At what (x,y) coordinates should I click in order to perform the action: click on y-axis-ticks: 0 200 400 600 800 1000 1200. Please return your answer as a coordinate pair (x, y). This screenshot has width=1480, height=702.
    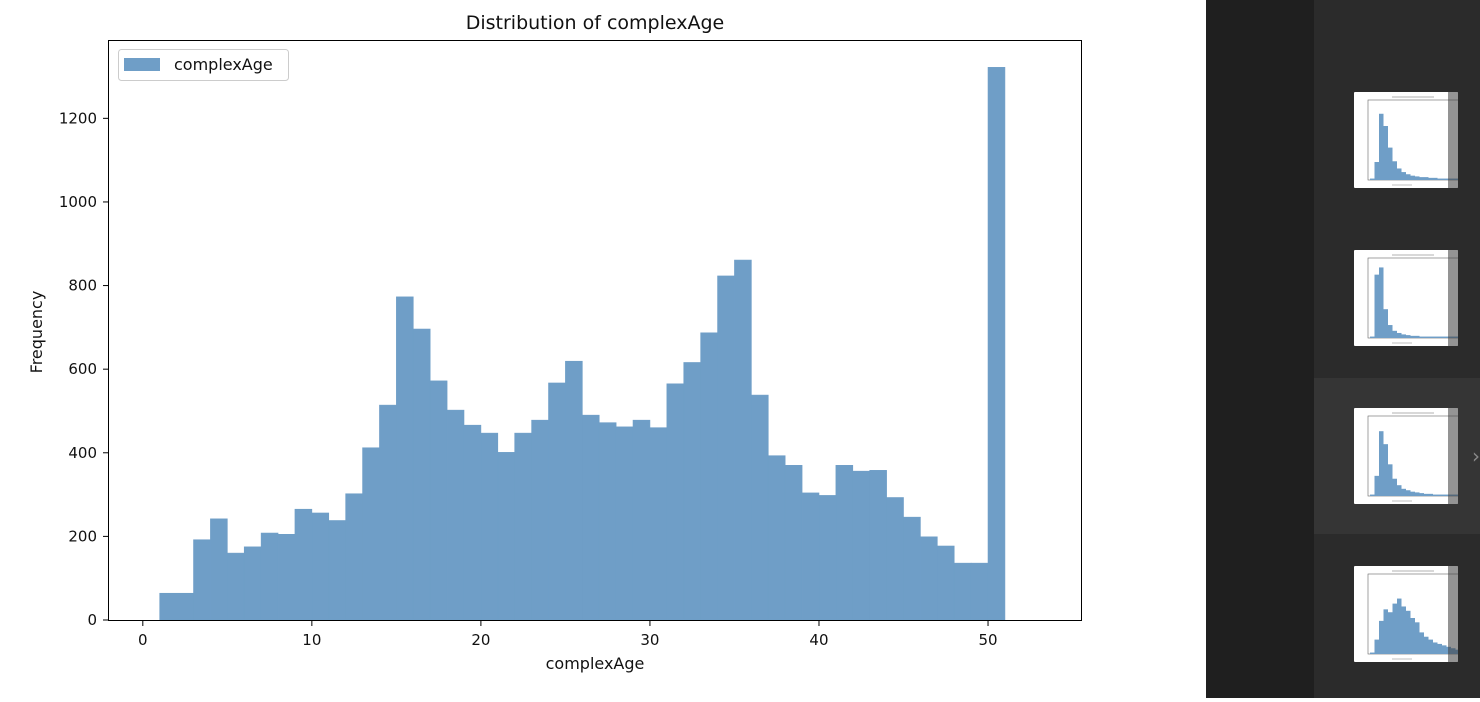
    Looking at the image, I should click on (84, 369).